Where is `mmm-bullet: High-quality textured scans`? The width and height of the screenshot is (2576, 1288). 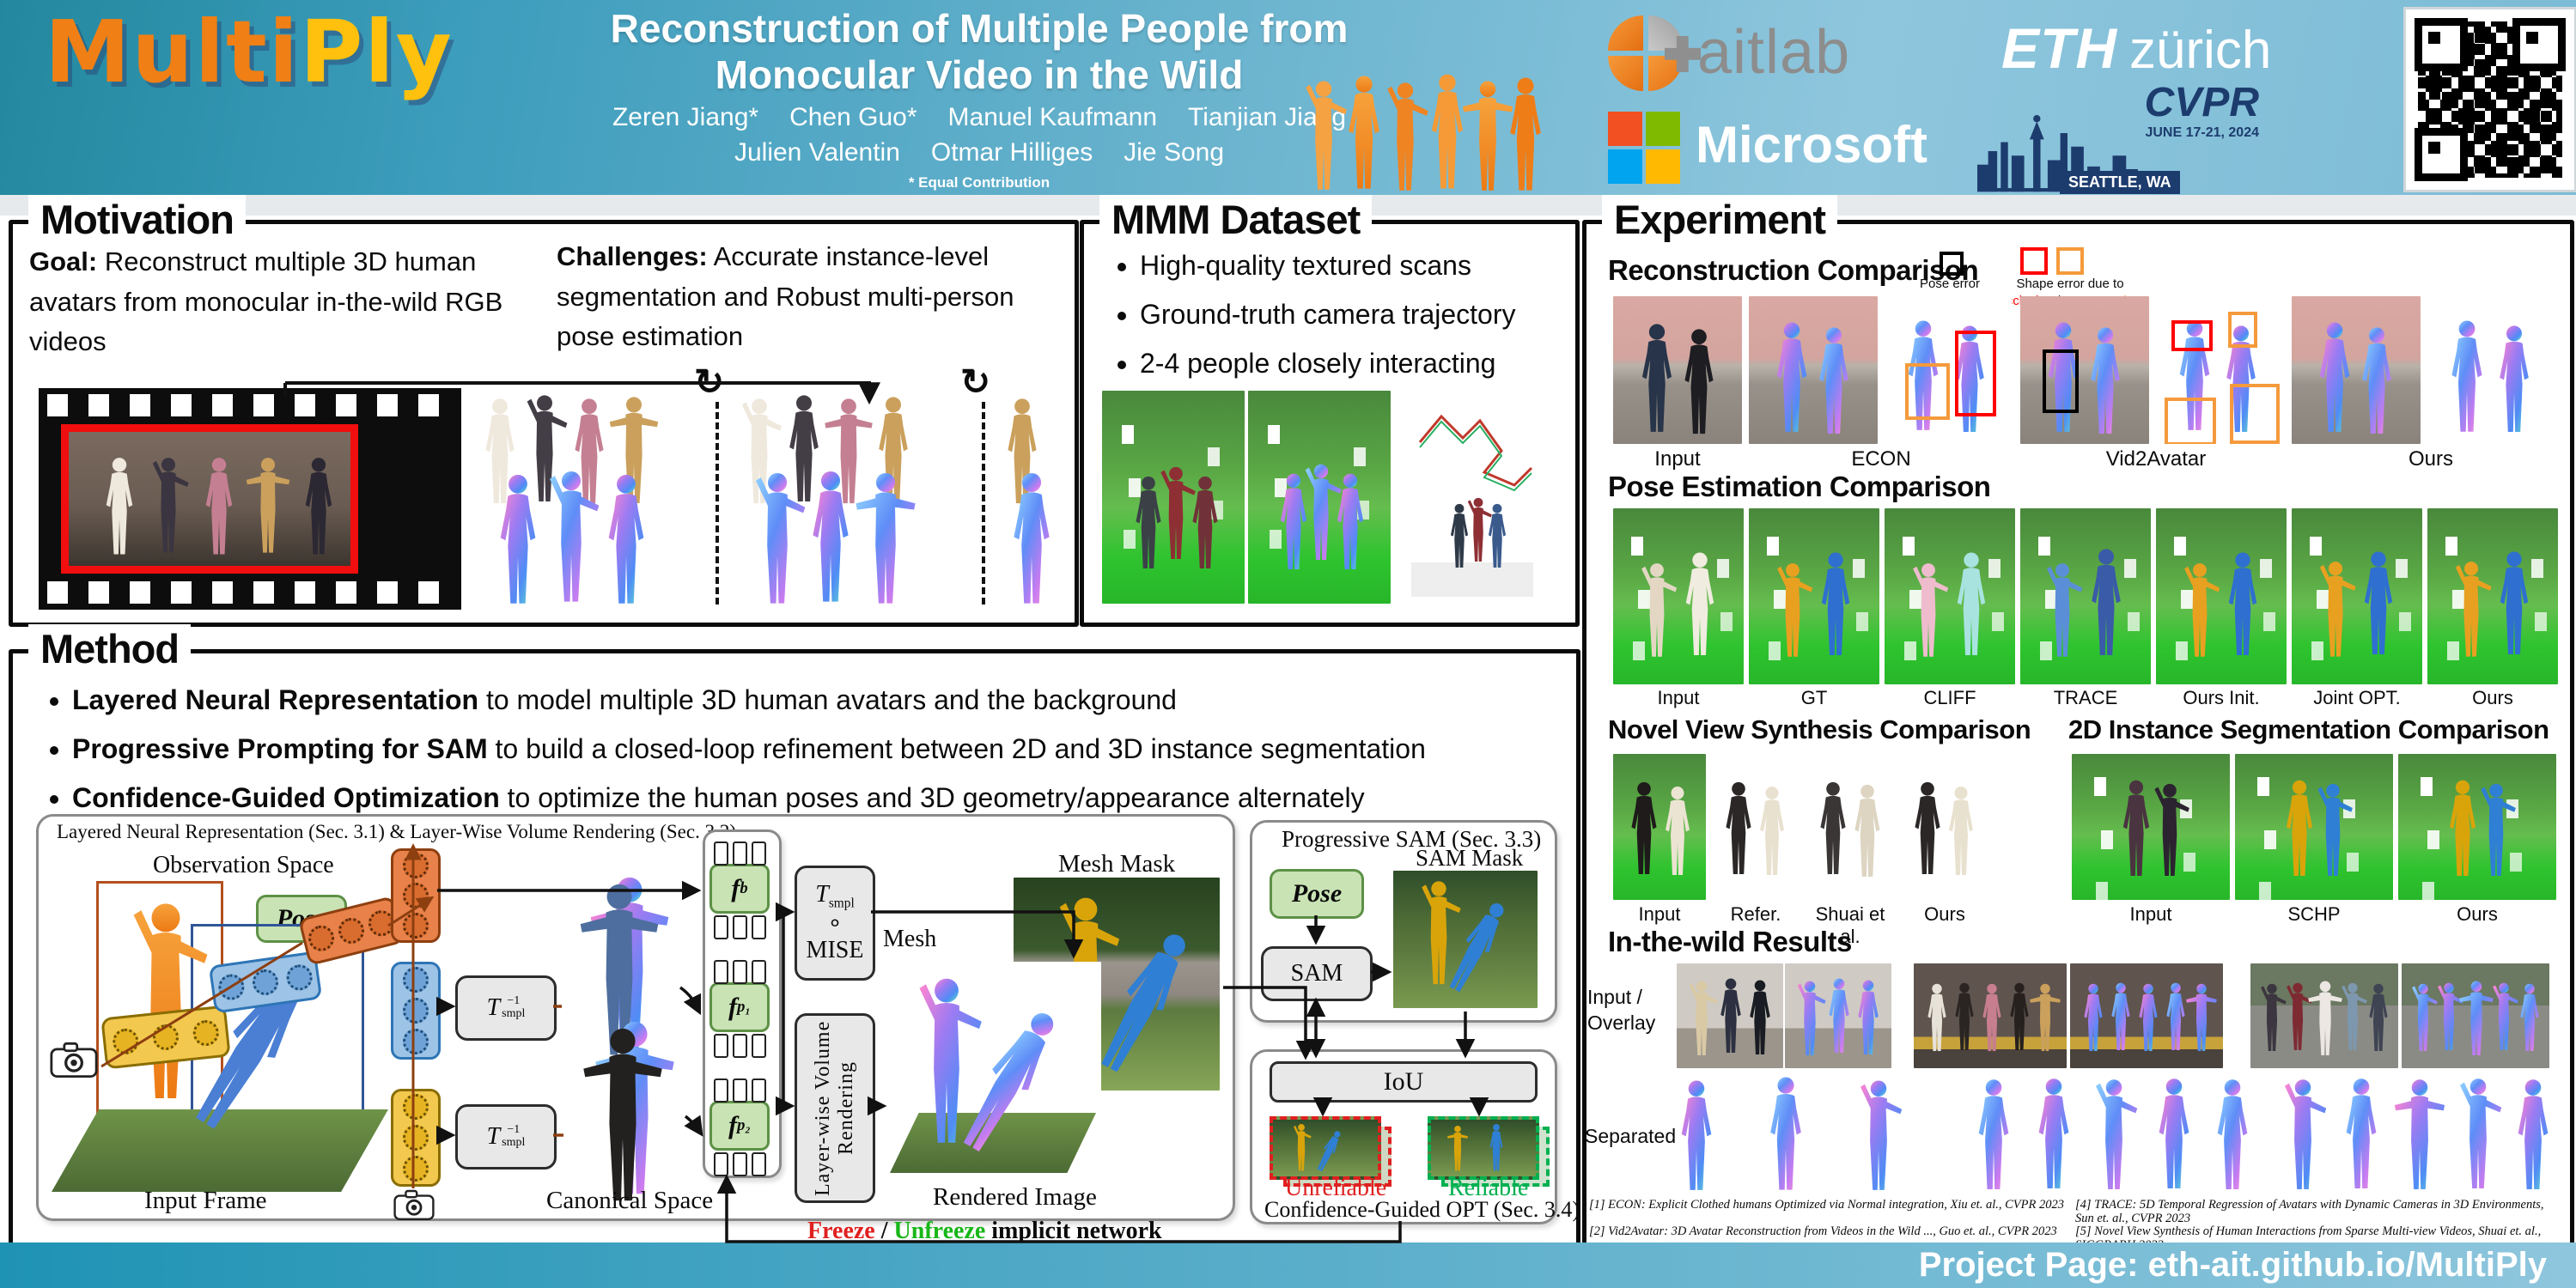
mmm-bullet: High-quality textured scans is located at coordinates (1363, 265).